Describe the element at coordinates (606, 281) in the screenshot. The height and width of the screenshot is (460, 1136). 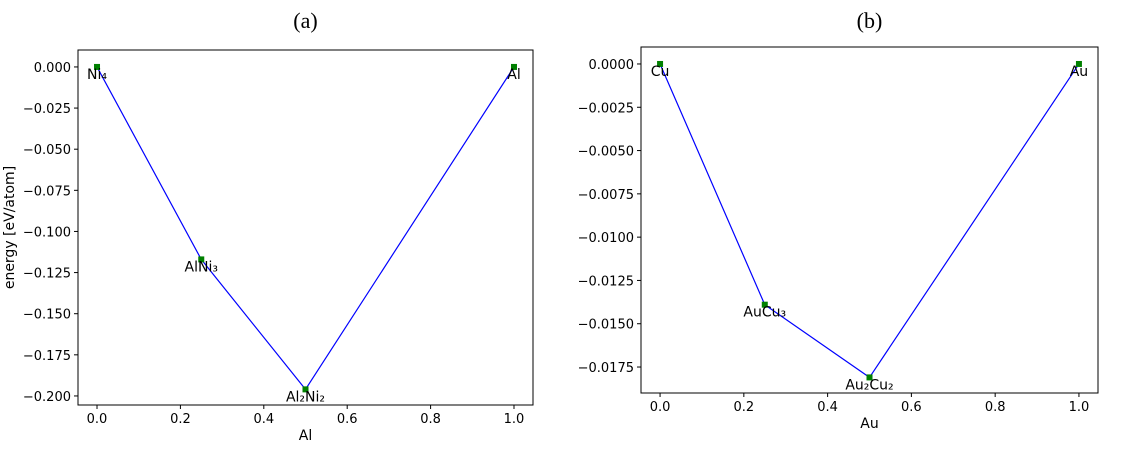
I see `y-tick-label: −0.0125` at that location.